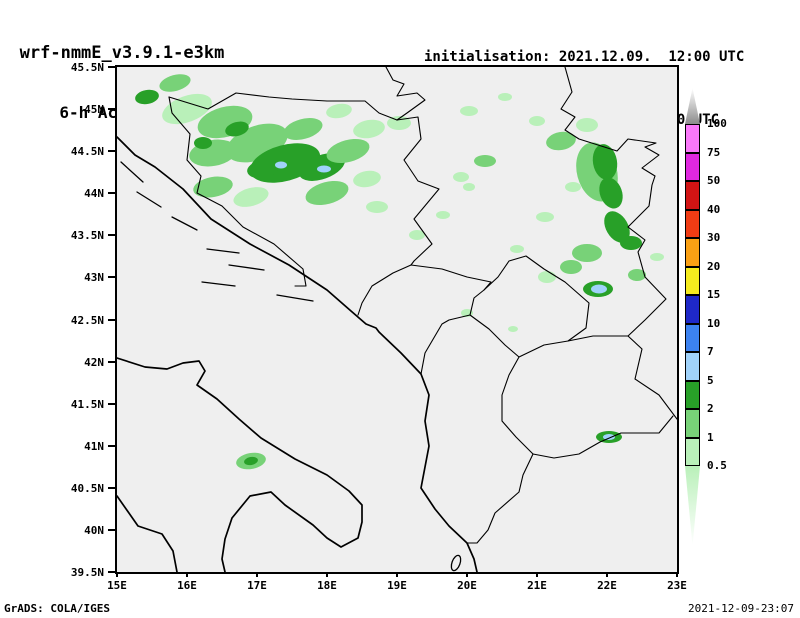  What do you see at coordinates (677, 585) in the screenshot?
I see `lon-tick-label: 23E` at bounding box center [677, 585].